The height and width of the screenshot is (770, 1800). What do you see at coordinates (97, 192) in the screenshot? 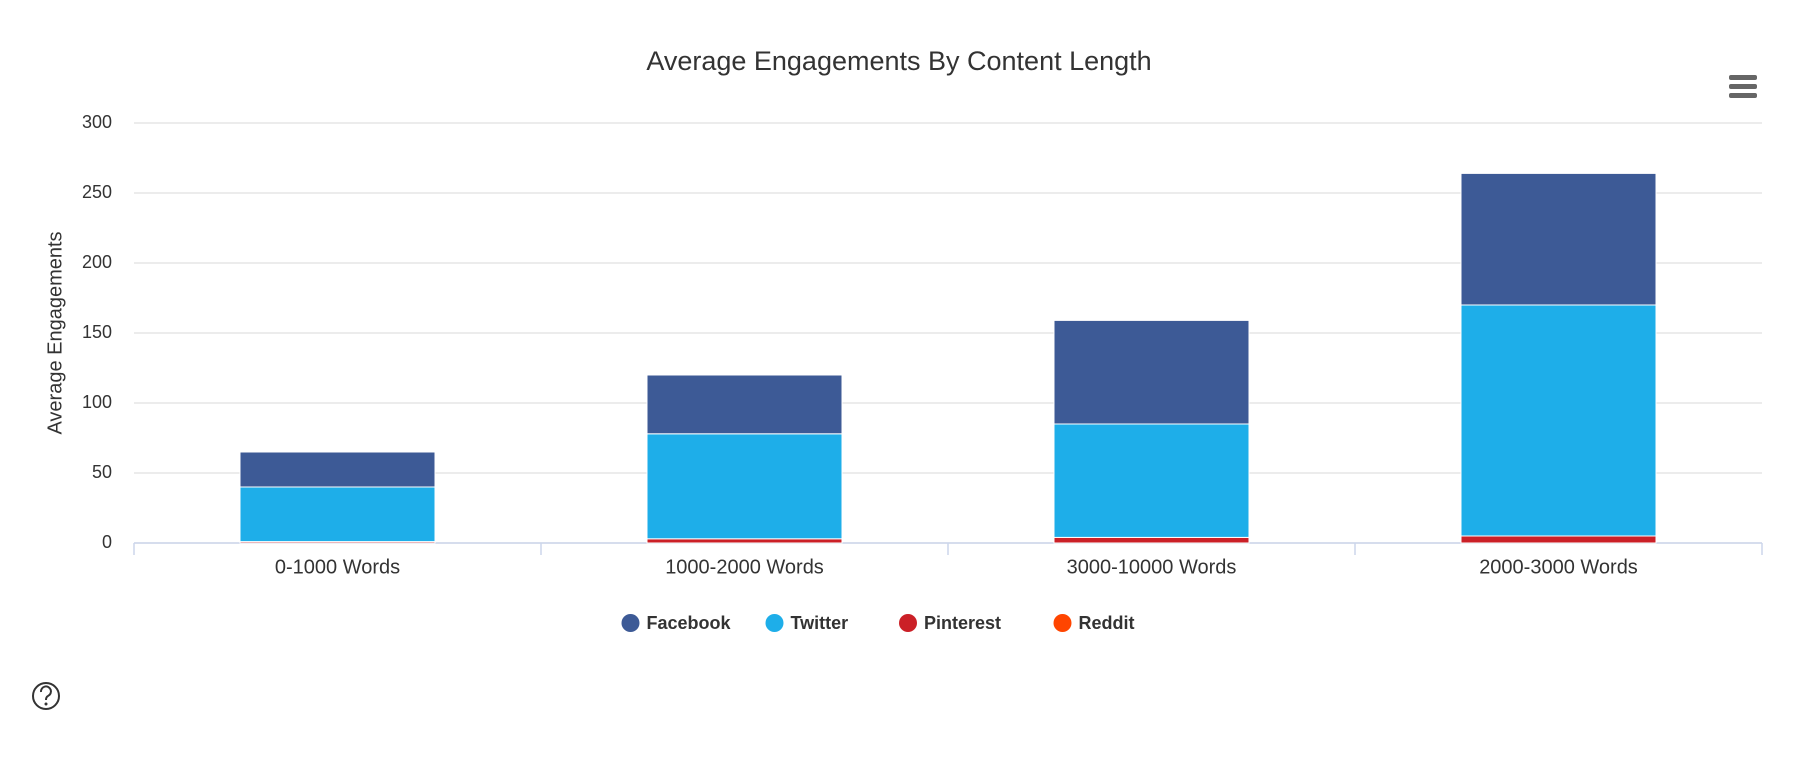
I see `y-tick-label: 250` at bounding box center [97, 192].